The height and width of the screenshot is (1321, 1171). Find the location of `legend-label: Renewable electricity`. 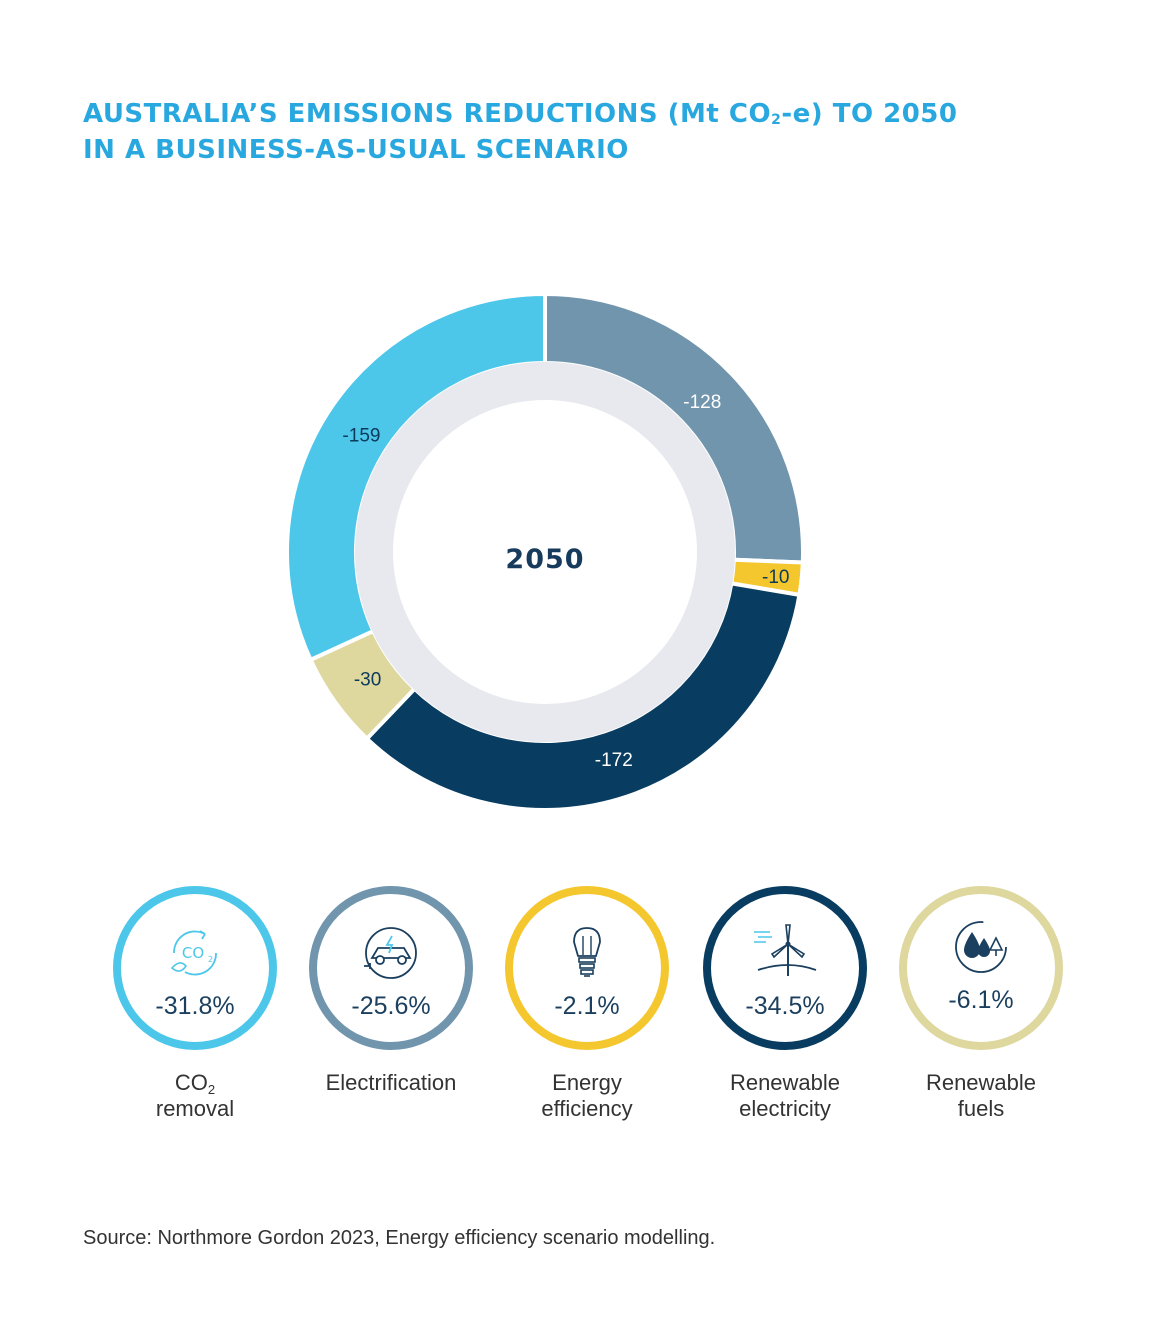

legend-label: Renewable electricity is located at coordinates (785, 1096).